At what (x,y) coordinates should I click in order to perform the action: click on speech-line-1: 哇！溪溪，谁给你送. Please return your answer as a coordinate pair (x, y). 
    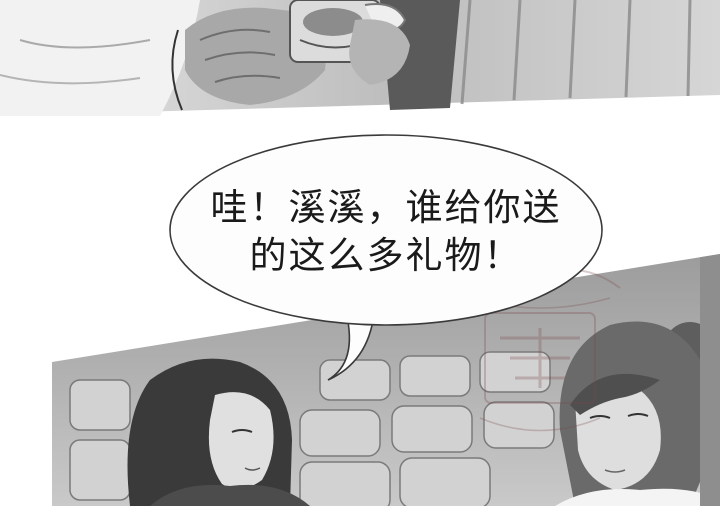
    Looking at the image, I should click on (386, 207).